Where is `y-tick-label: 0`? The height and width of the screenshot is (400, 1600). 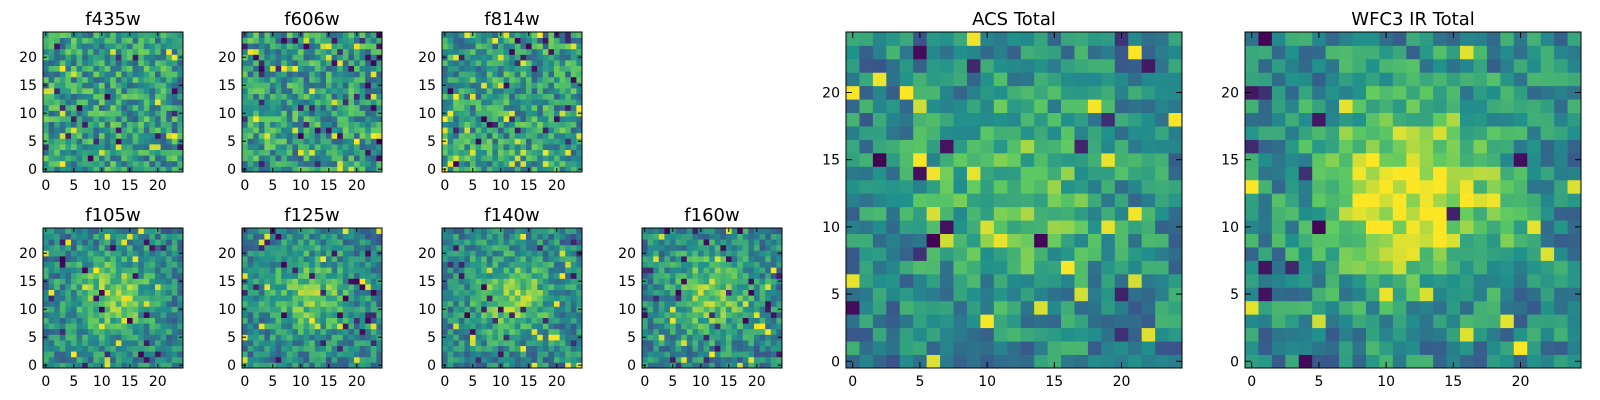
y-tick-label: 0 is located at coordinates (431, 170).